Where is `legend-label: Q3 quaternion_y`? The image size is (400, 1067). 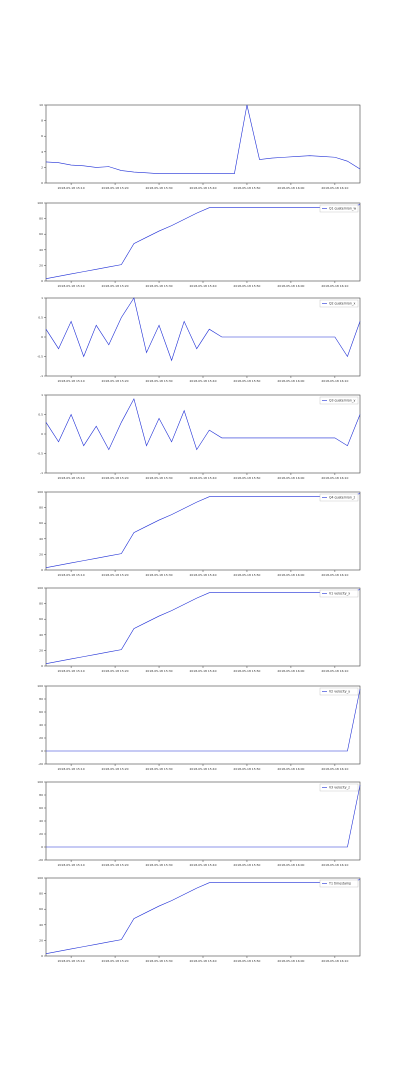 legend-label: Q3 quaternion_y is located at coordinates (342, 401).